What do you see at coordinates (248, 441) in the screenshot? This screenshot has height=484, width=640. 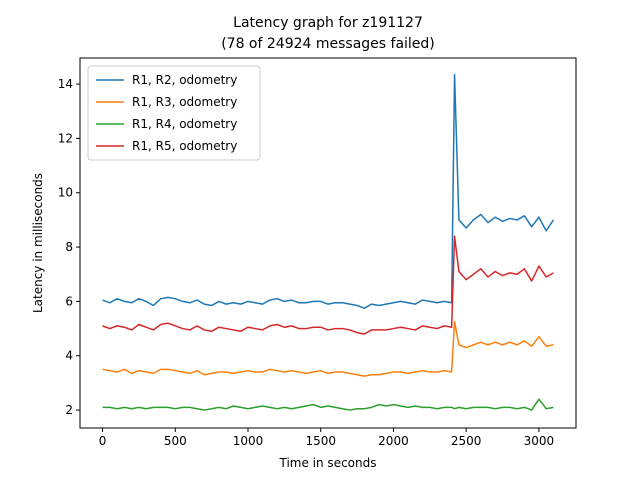 I see `x-tick-label: 1000` at bounding box center [248, 441].